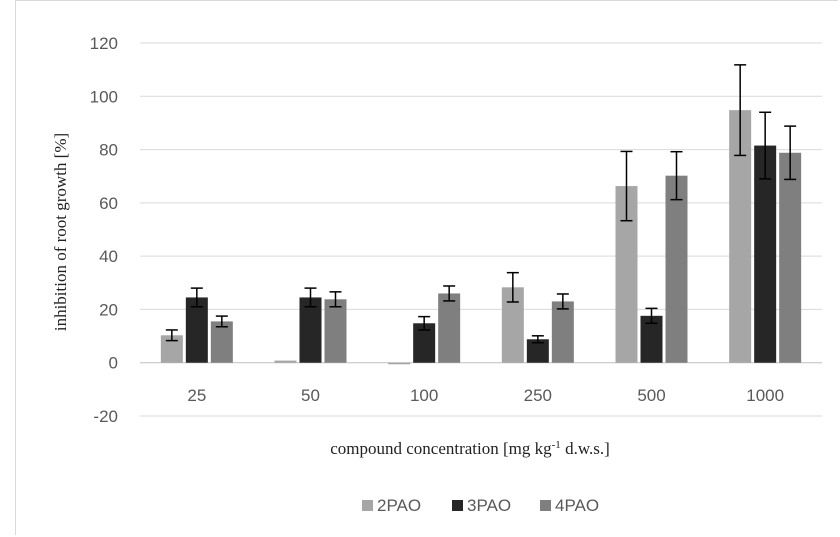  Describe the element at coordinates (545, 505) in the screenshot. I see `legend-swatch-4pao` at that location.